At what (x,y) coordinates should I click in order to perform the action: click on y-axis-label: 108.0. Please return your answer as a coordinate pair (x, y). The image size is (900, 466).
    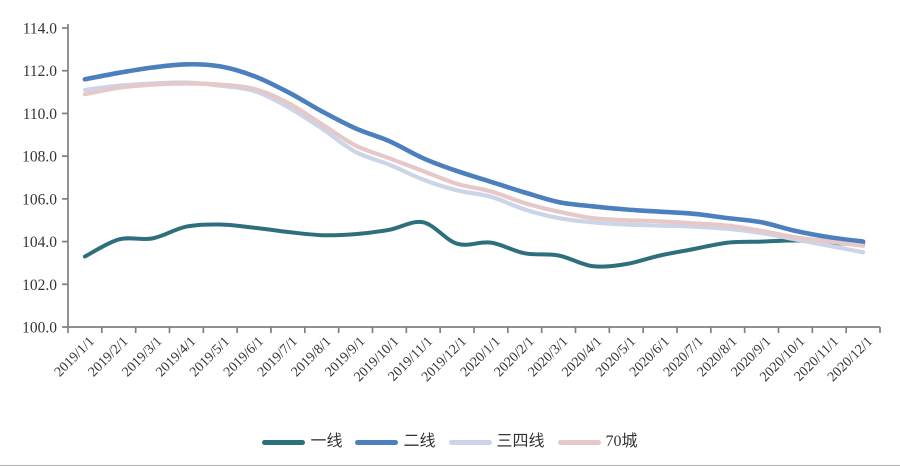
    Looking at the image, I should click on (39, 157).